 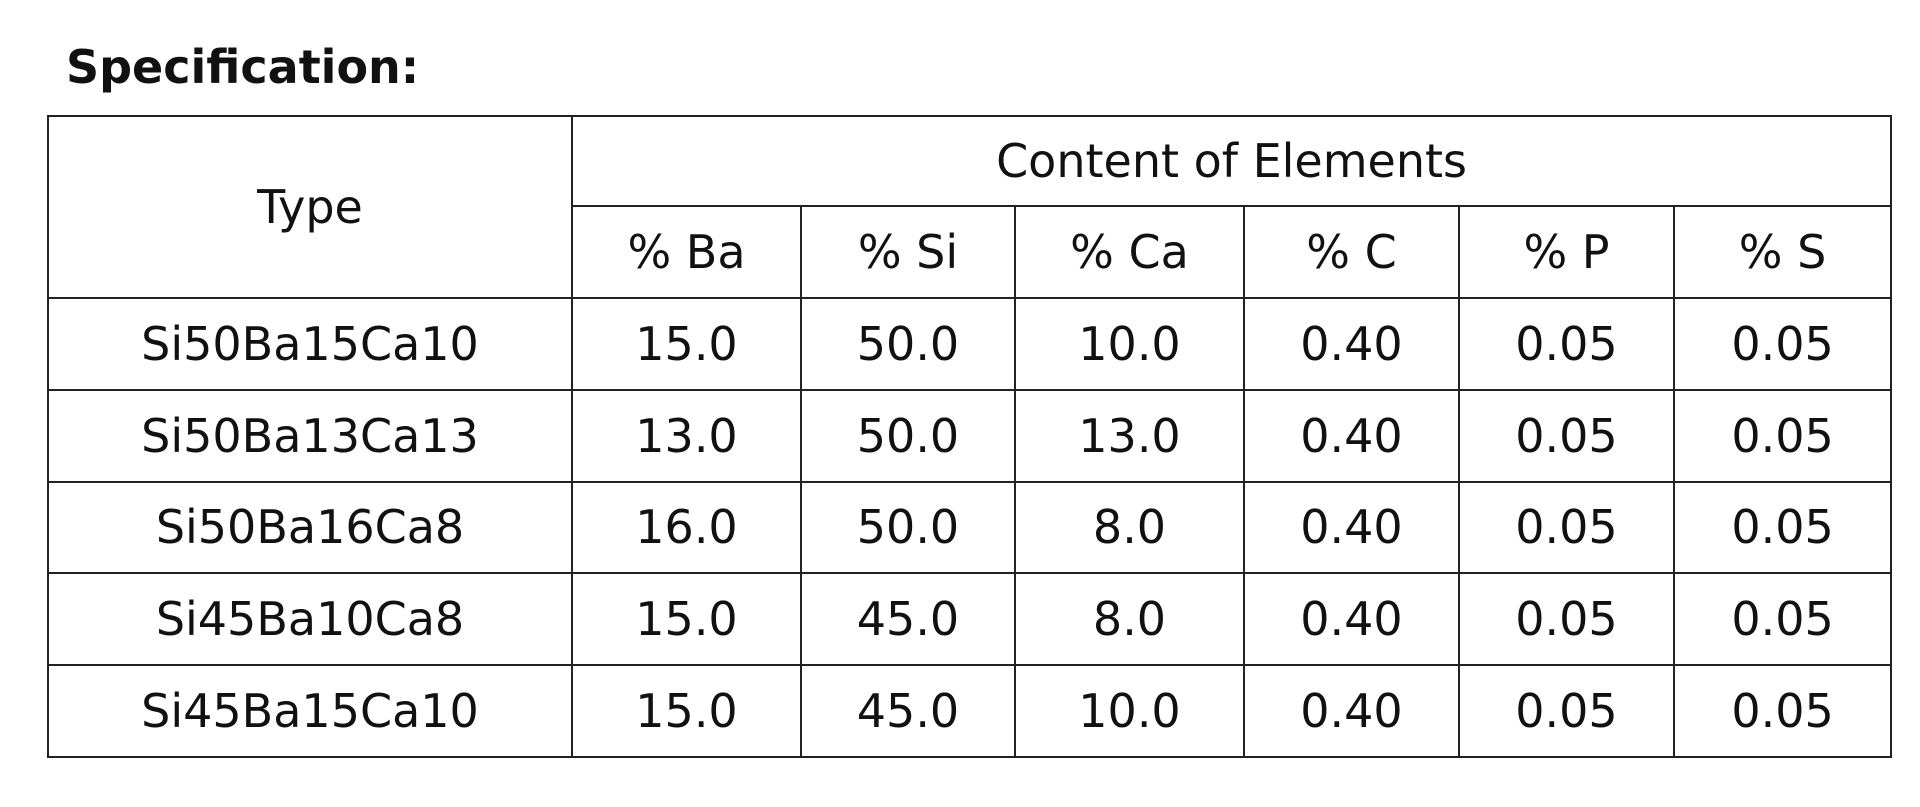 What do you see at coordinates (310, 619) in the screenshot?
I see `type-cell: Si45Ba10Ca8` at bounding box center [310, 619].